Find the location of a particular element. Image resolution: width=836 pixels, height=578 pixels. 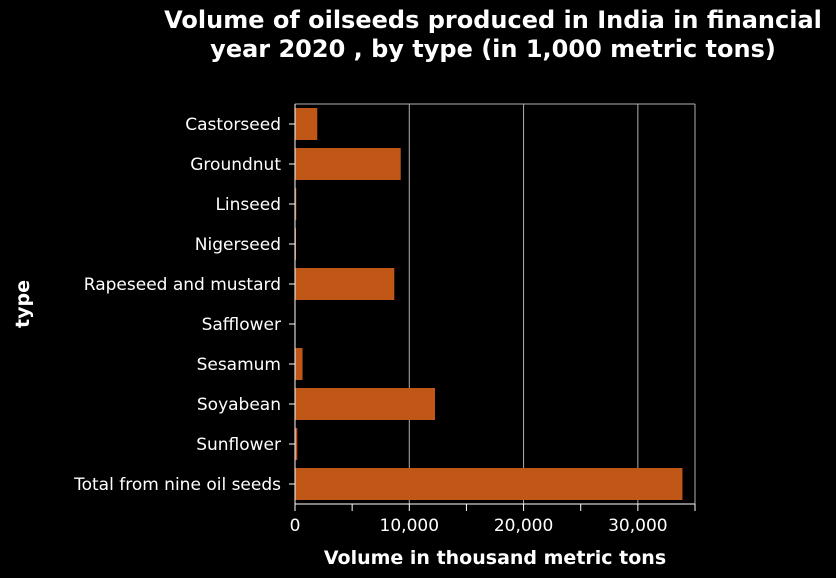

y-tick-label: Sunflower is located at coordinates (238, 445).